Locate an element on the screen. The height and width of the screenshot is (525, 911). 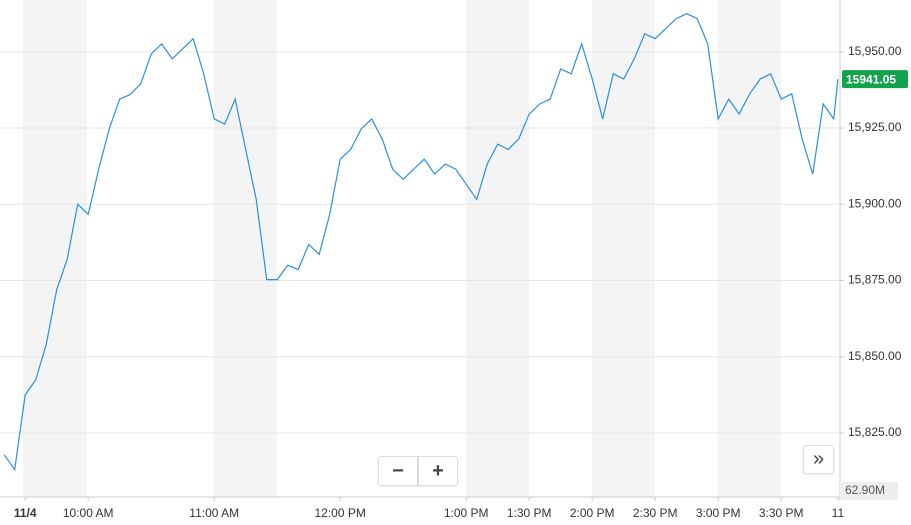
volume-badge is located at coordinates (869, 491).